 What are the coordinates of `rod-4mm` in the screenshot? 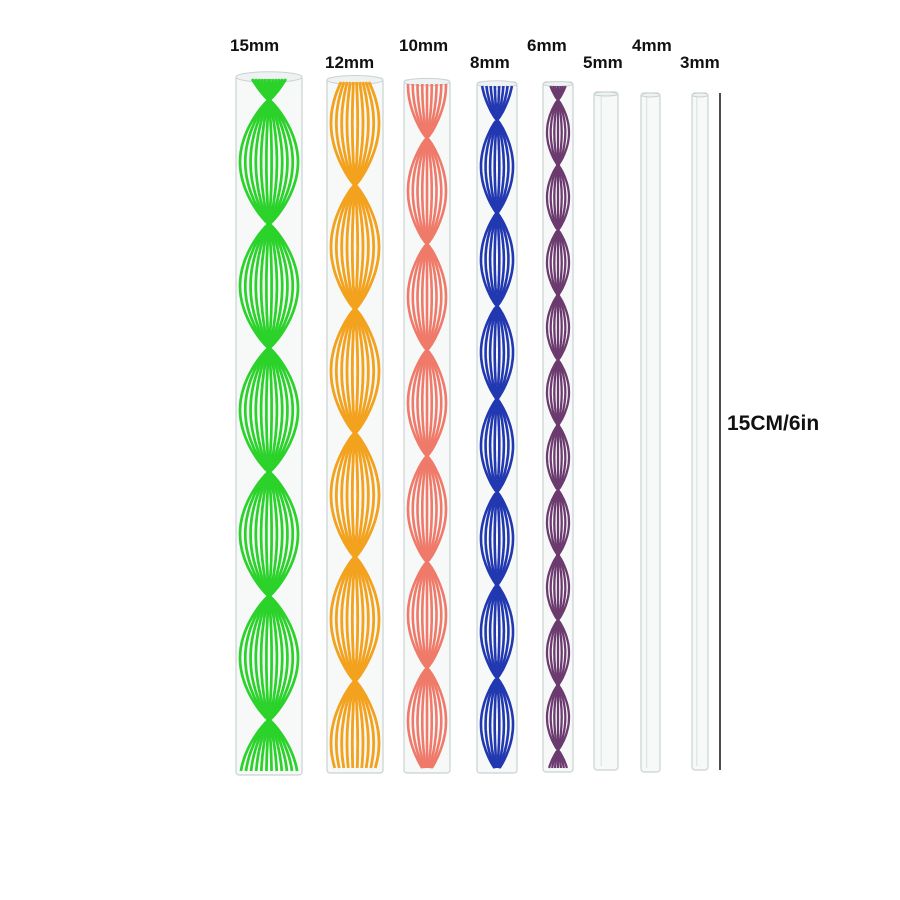 It's located at (650, 432).